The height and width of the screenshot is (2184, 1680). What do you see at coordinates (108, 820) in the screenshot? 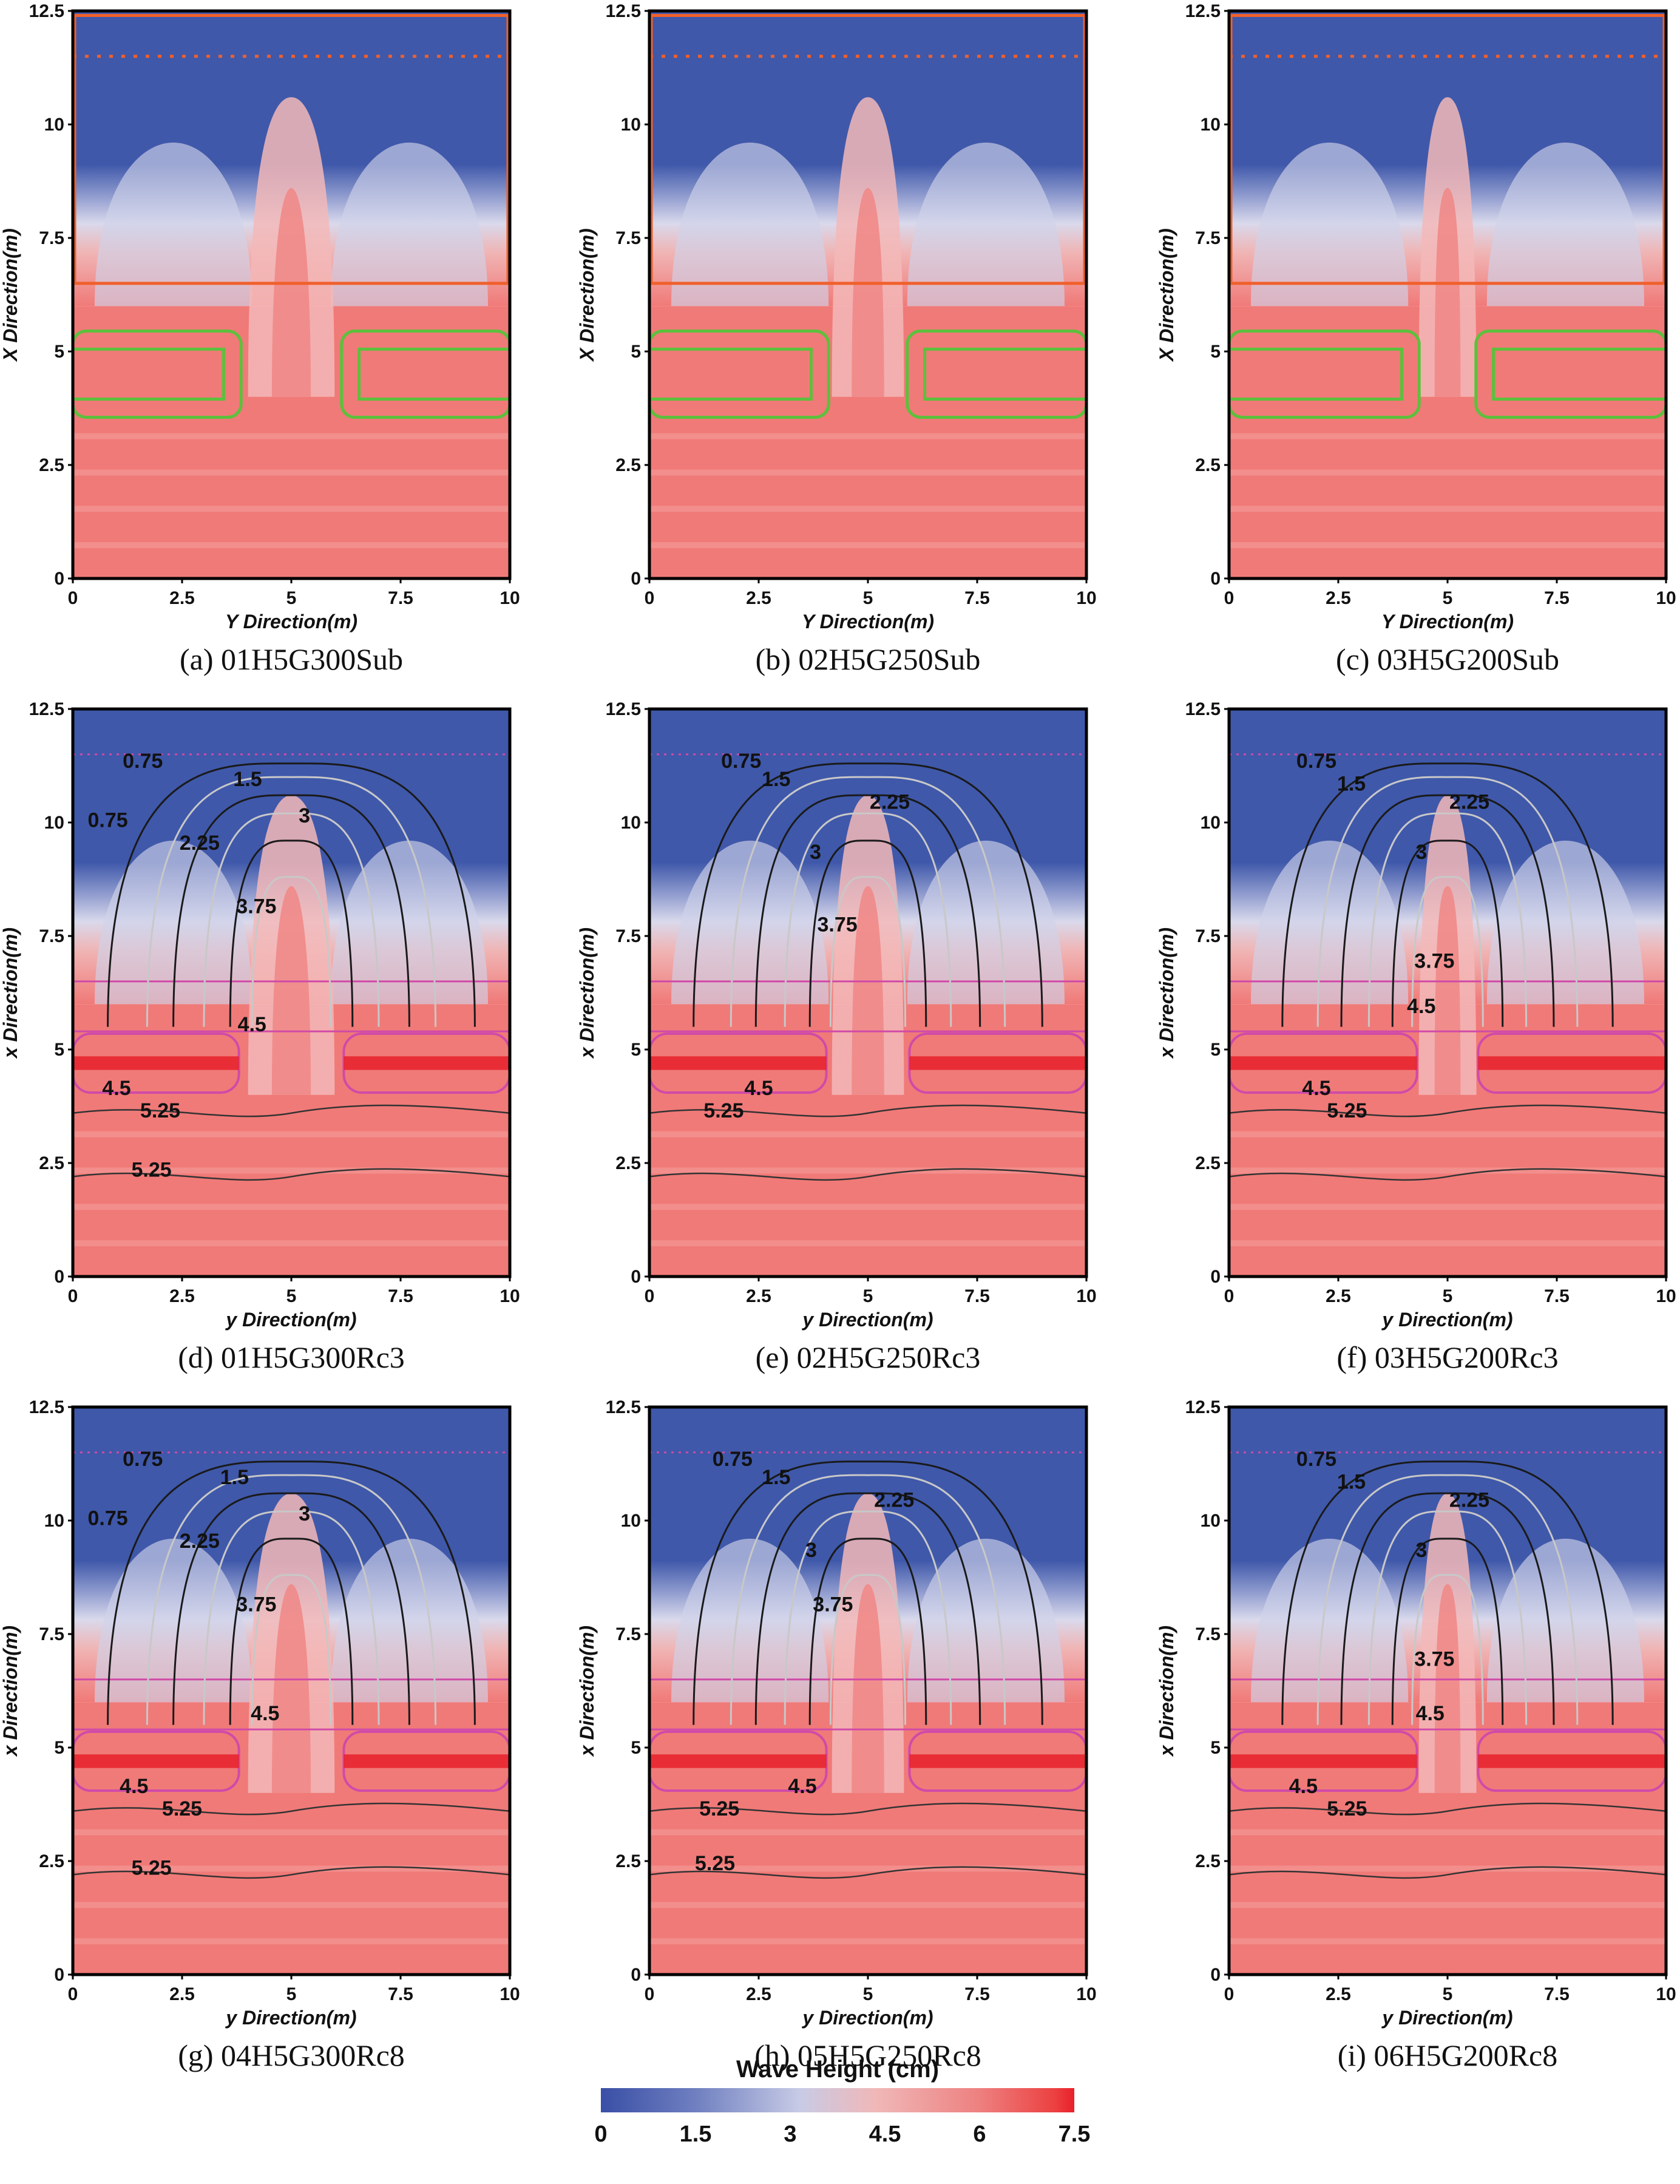
I see `contour-label: 0.75` at bounding box center [108, 820].